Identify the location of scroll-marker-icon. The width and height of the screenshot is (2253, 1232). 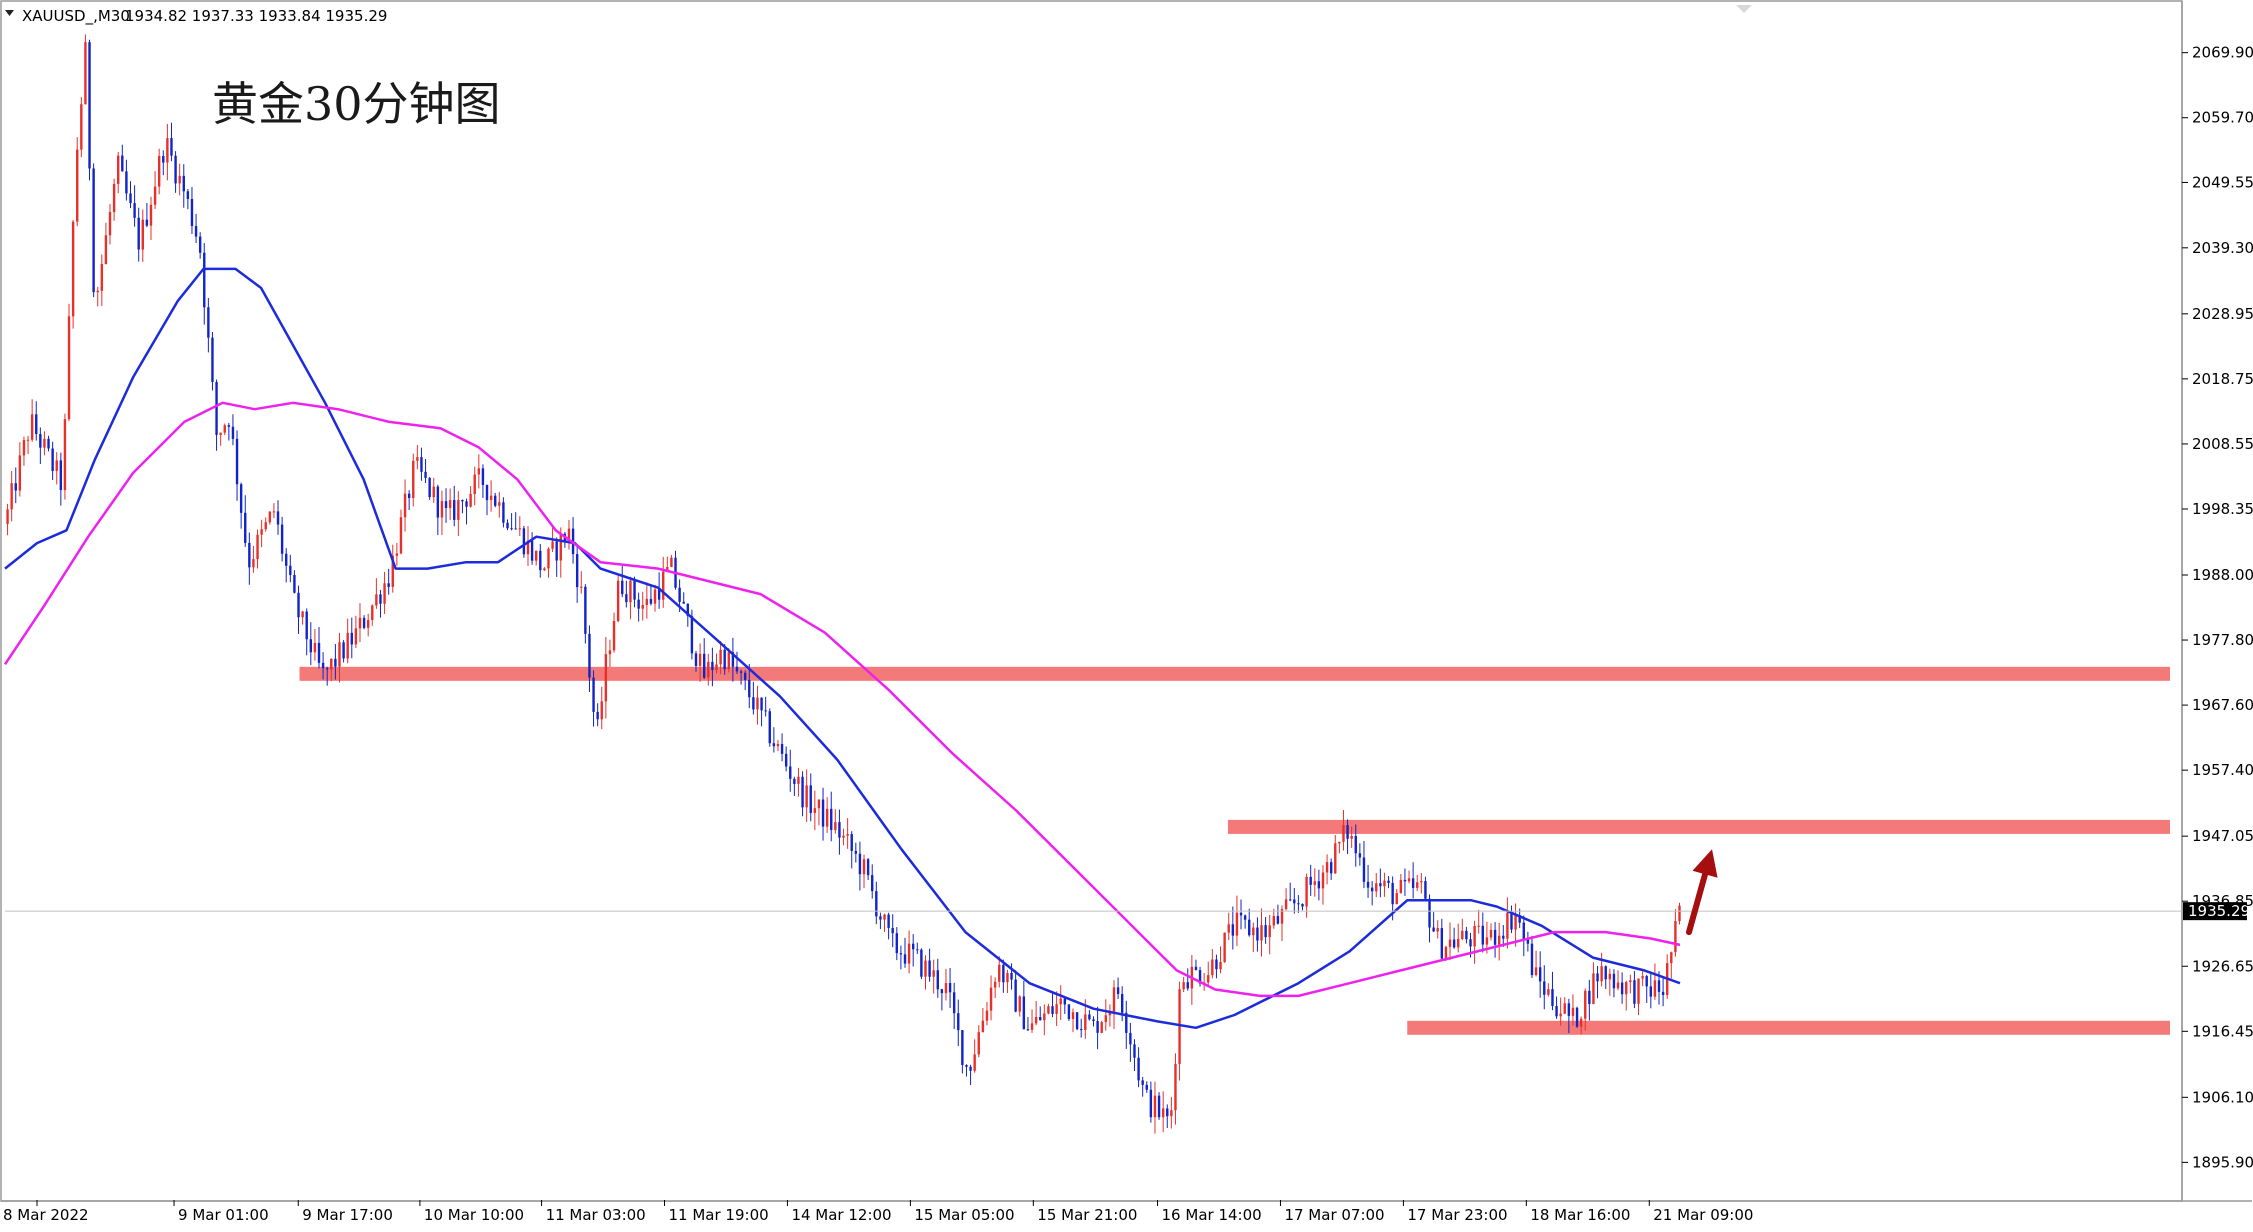
(1744, 9).